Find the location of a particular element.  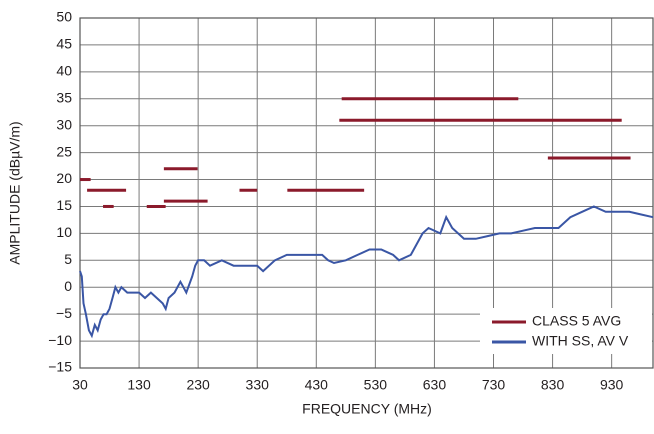

y-tick-label: 10 is located at coordinates (64, 232).